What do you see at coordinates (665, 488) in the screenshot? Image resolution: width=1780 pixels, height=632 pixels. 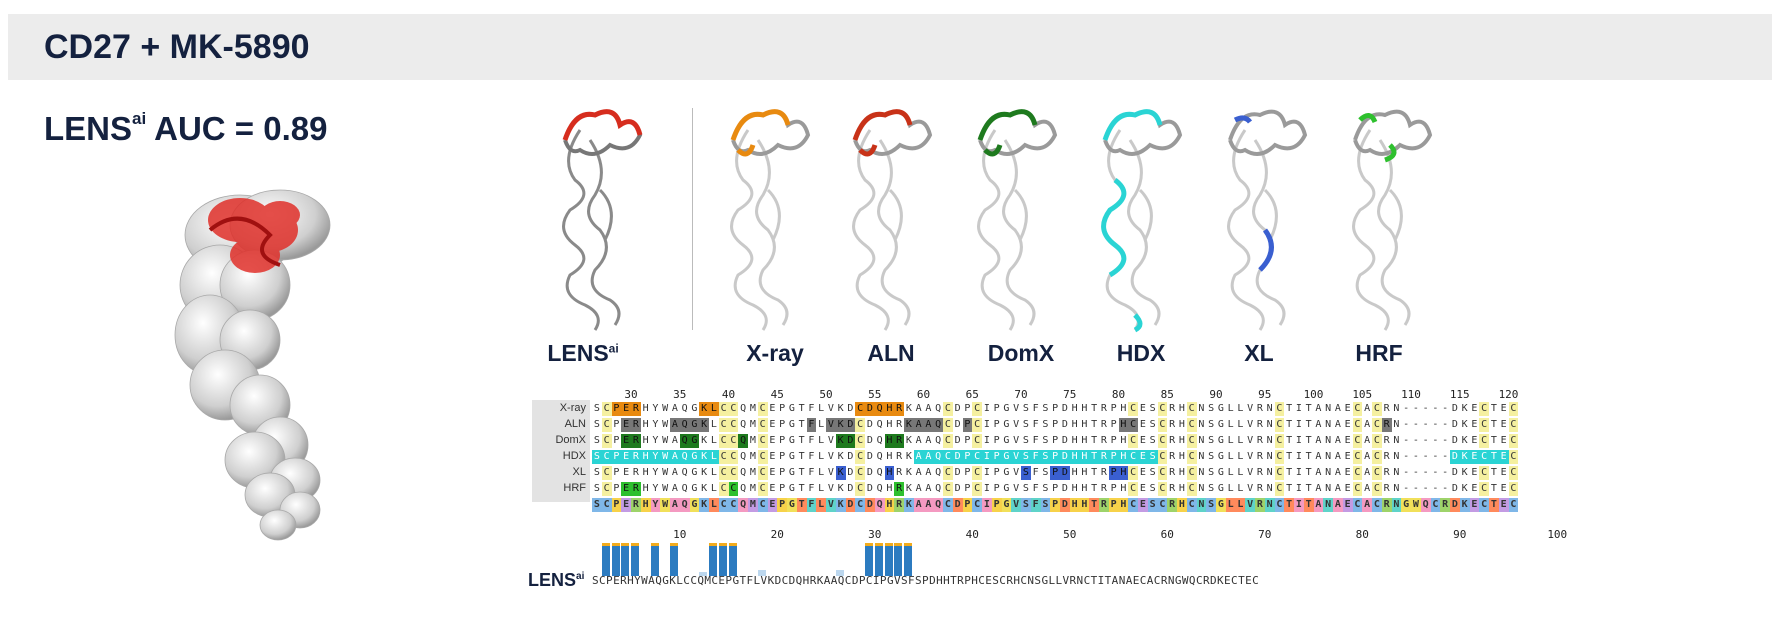 I see `residue-cell: W` at bounding box center [665, 488].